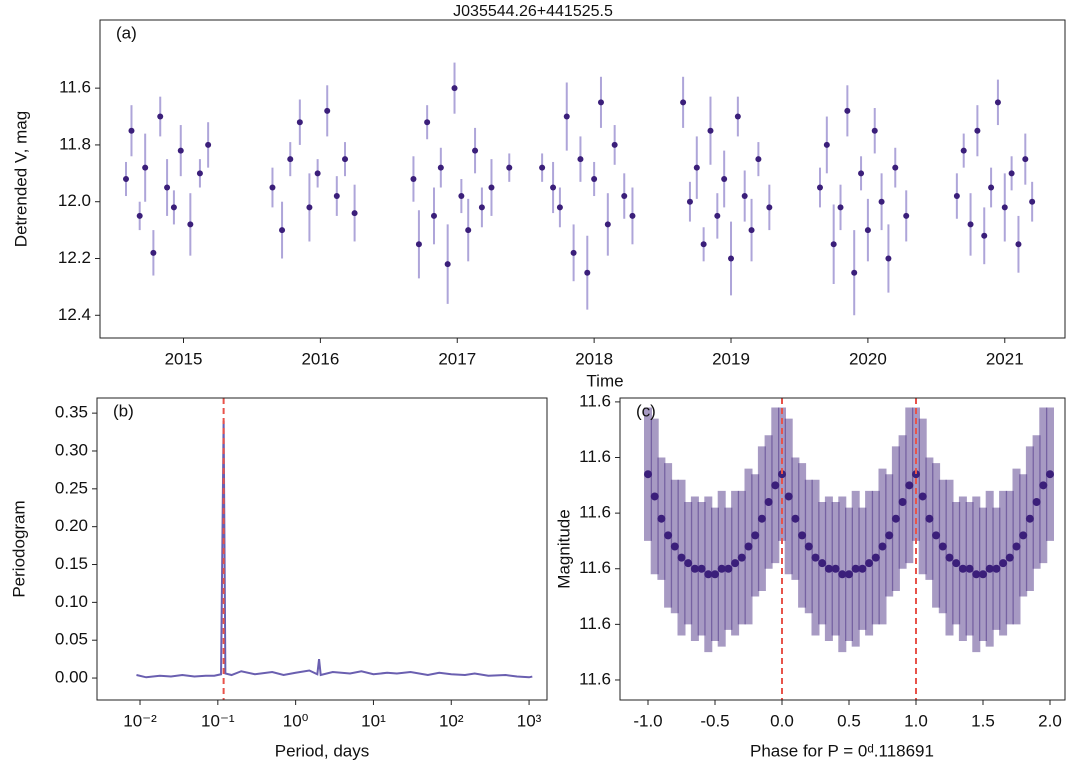 The image size is (1068, 765). Describe the element at coordinates (529, 720) in the screenshot. I see `x-tick-label: 10³` at that location.